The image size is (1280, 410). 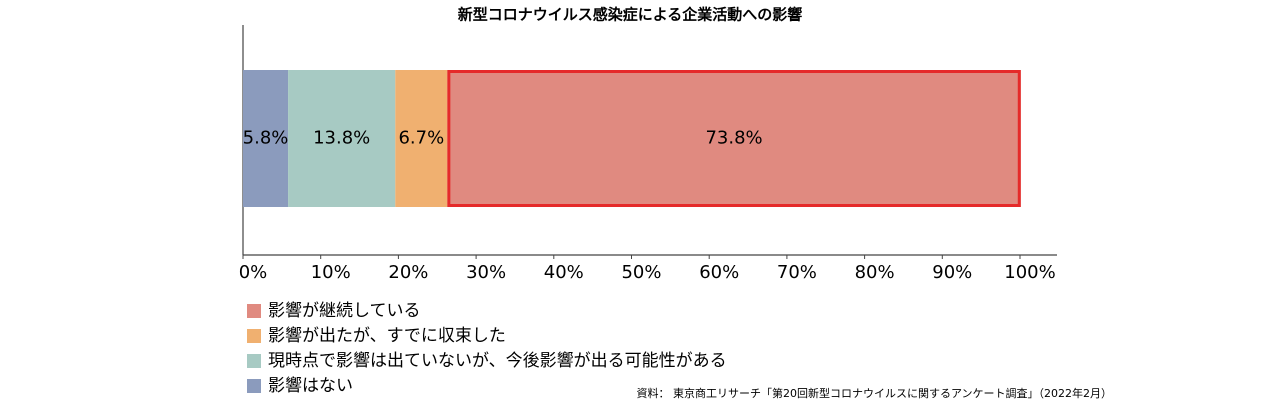 What do you see at coordinates (952, 272) in the screenshot?
I see `x-tick-label: 90%` at bounding box center [952, 272].